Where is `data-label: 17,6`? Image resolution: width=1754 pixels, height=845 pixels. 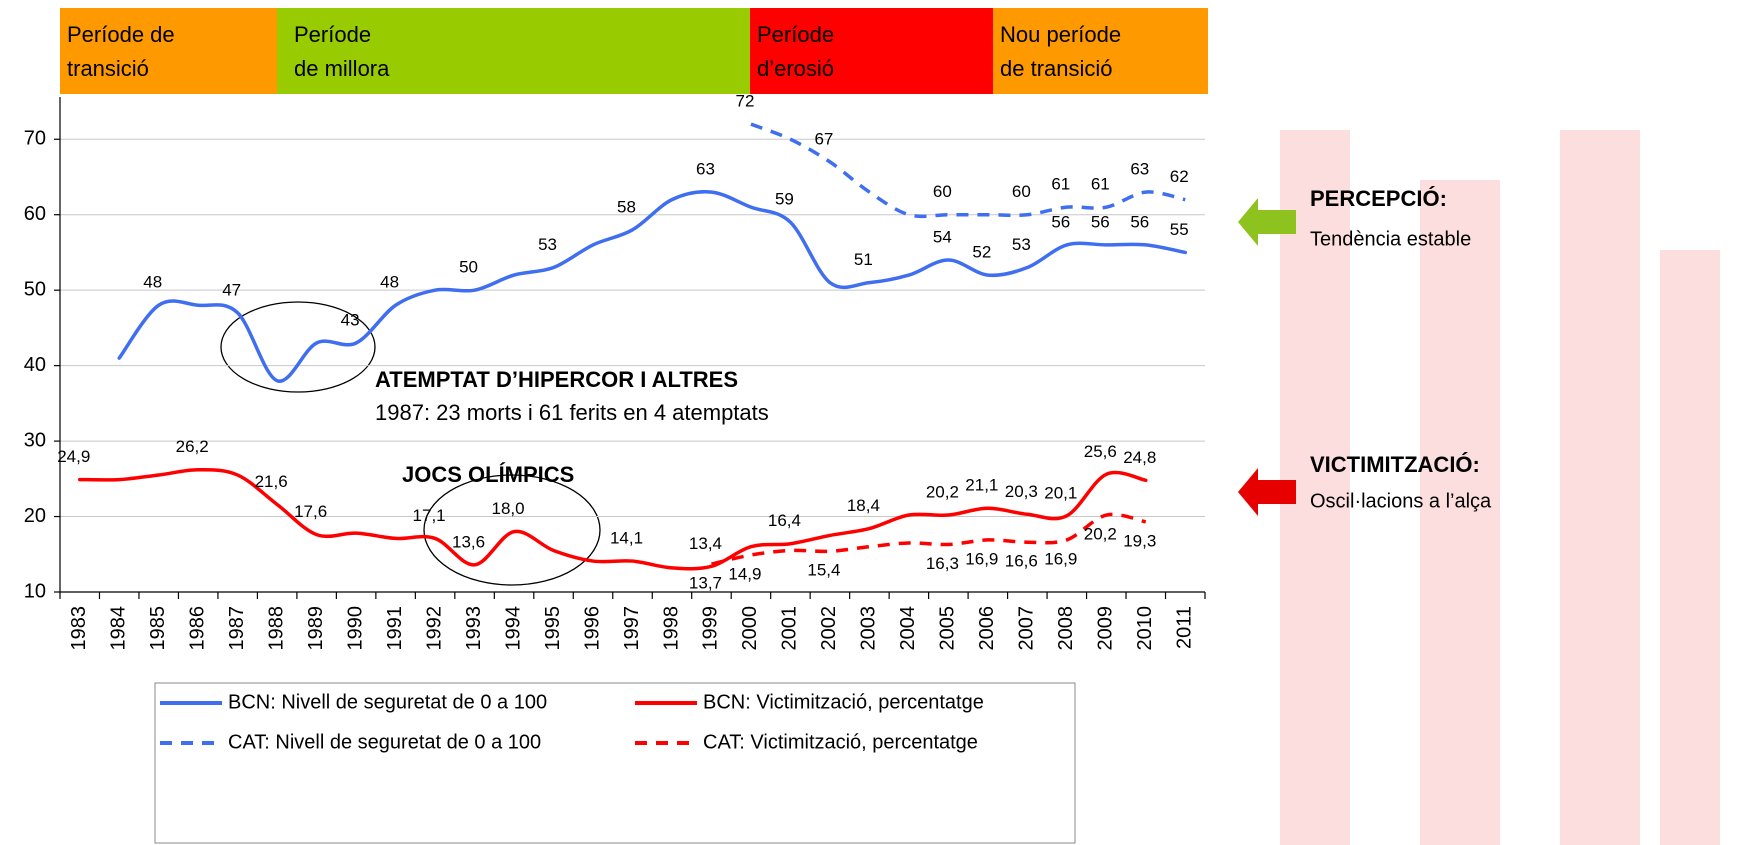 data-label: 17,6 is located at coordinates (310, 511).